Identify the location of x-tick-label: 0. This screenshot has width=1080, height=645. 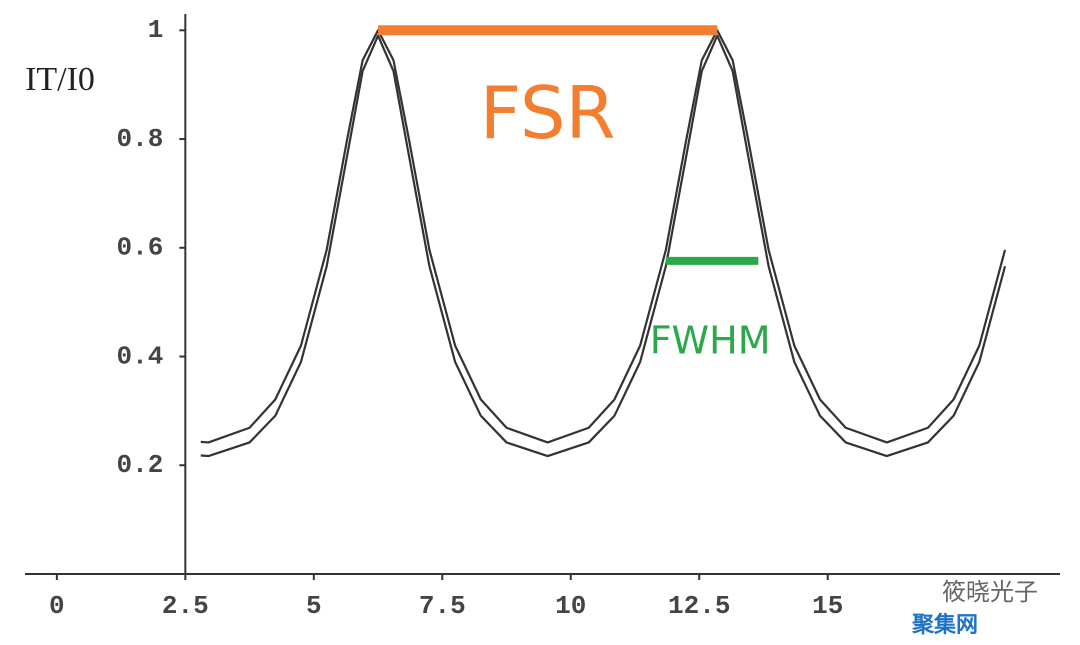
(57, 606).